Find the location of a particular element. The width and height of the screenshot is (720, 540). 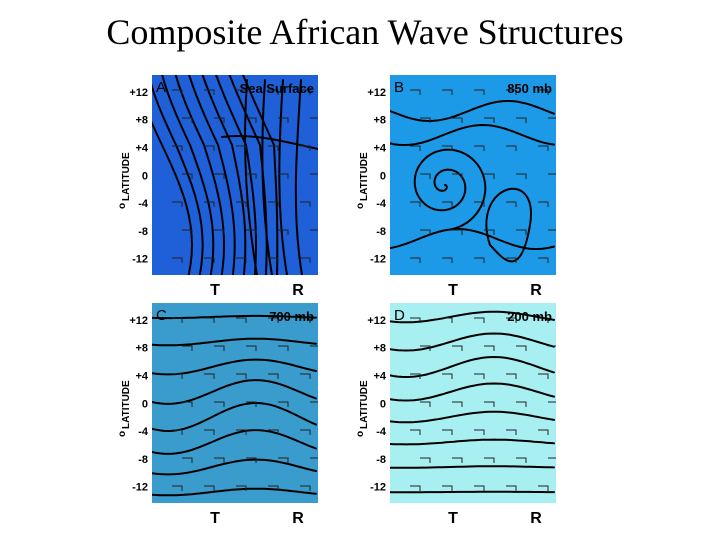

panel-background is located at coordinates (473, 403).